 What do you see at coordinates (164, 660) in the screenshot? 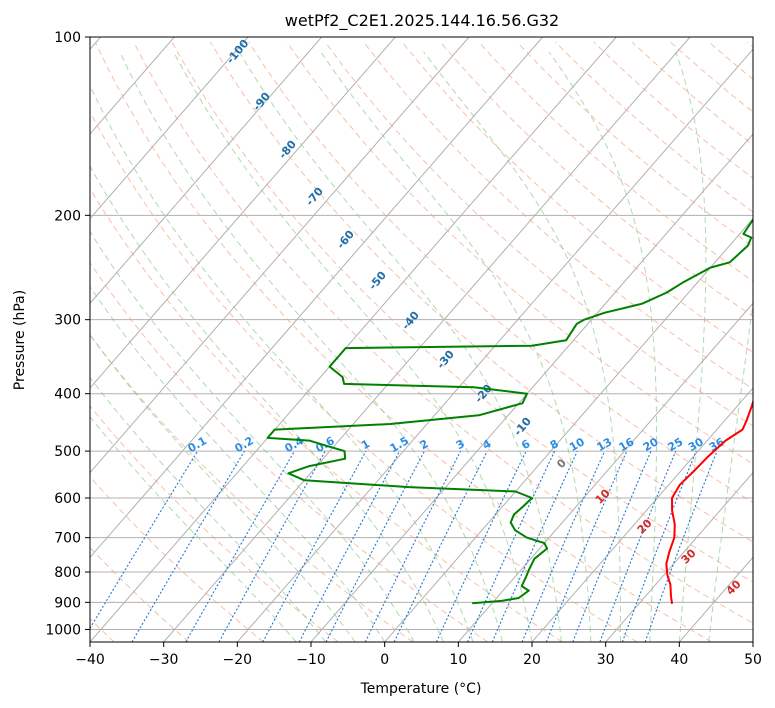
I see `x-tick-label: −30` at bounding box center [164, 660].